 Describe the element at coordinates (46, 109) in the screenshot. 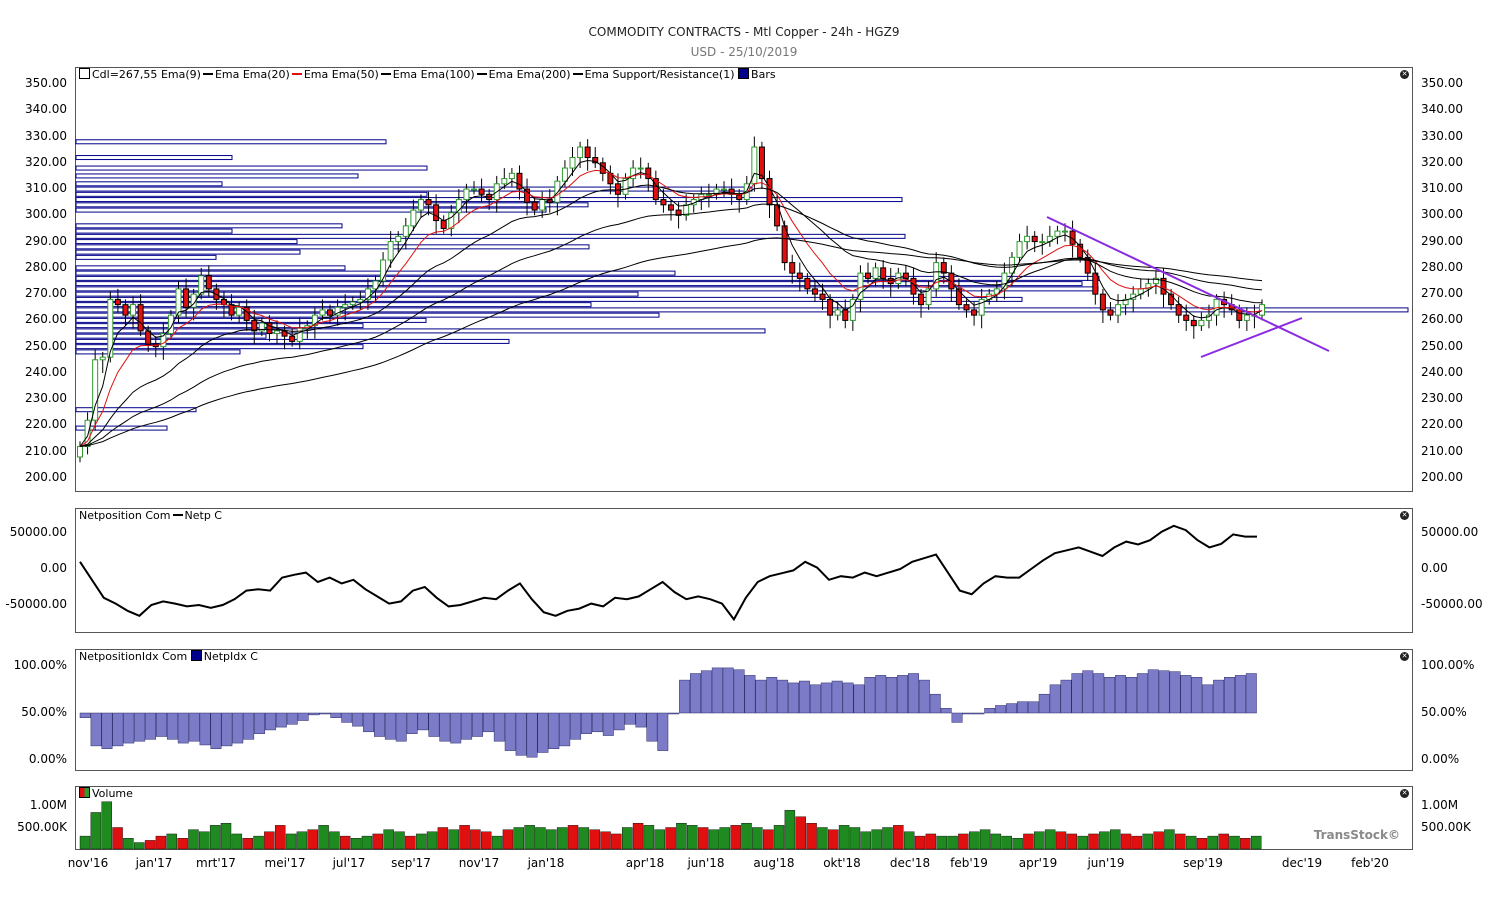

I see `price-tick-left: 340.00` at that location.